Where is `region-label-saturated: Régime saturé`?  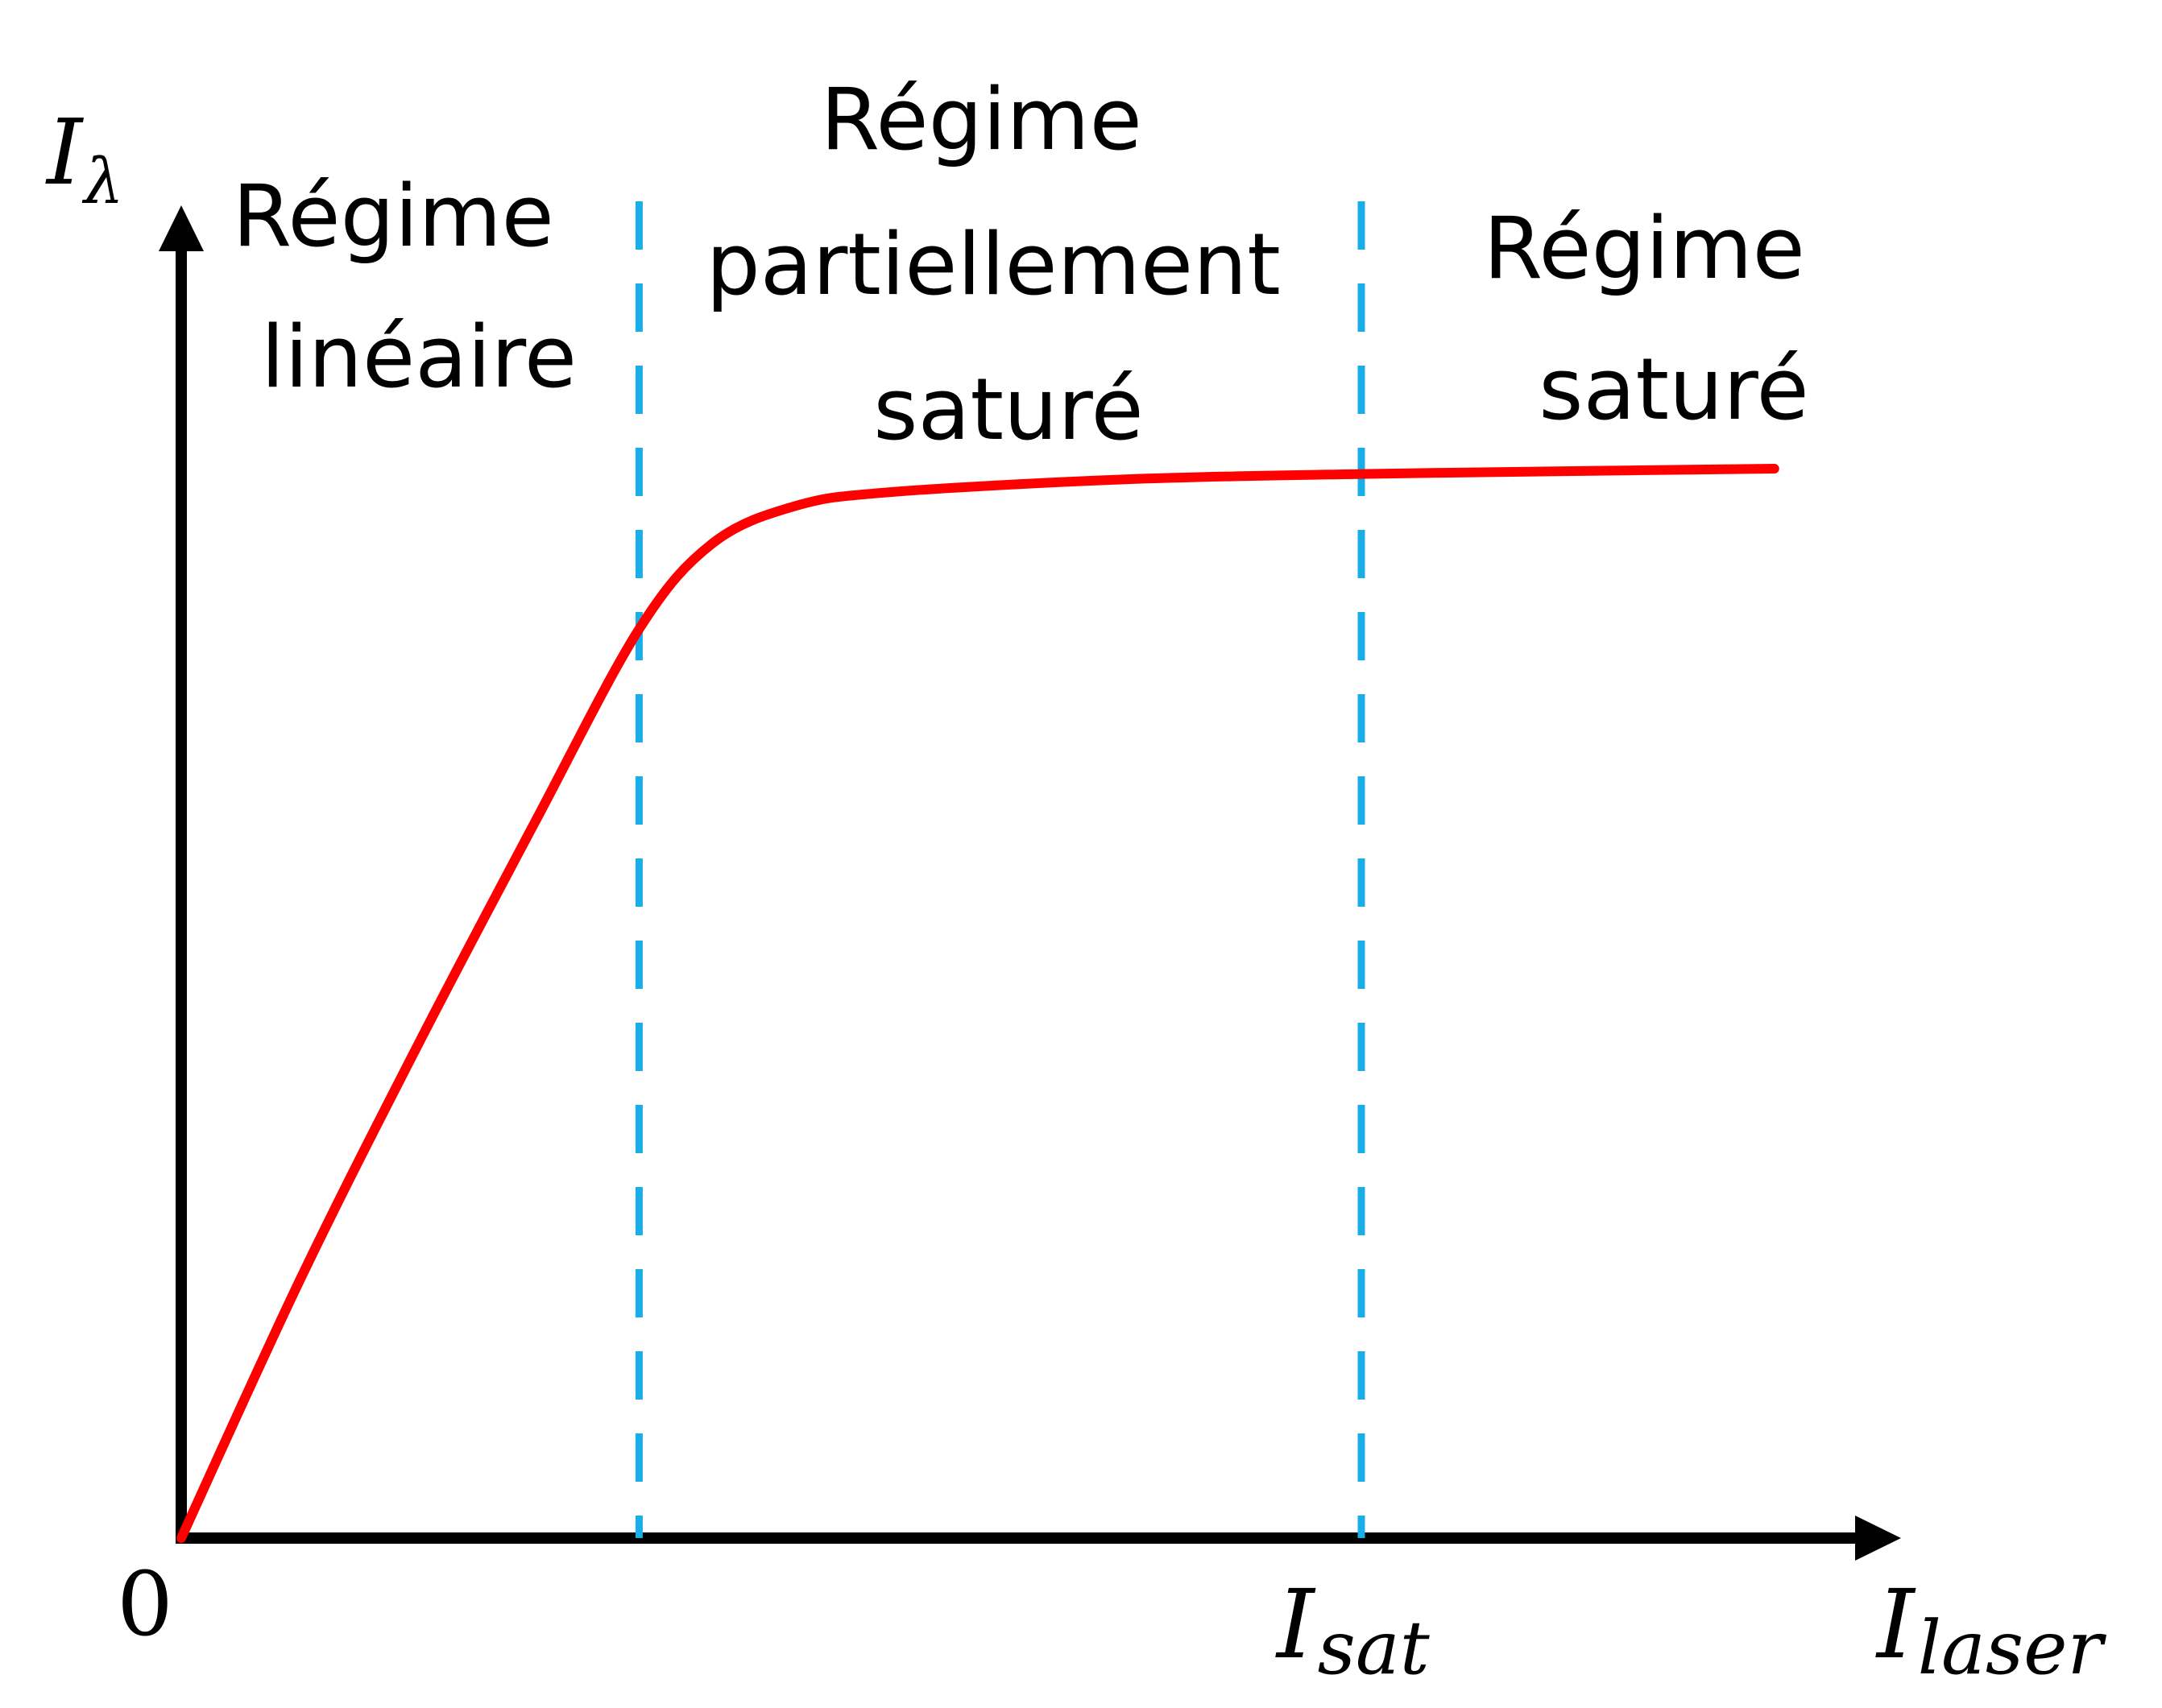 region-label-saturated: Régime saturé is located at coordinates (1657, 319).